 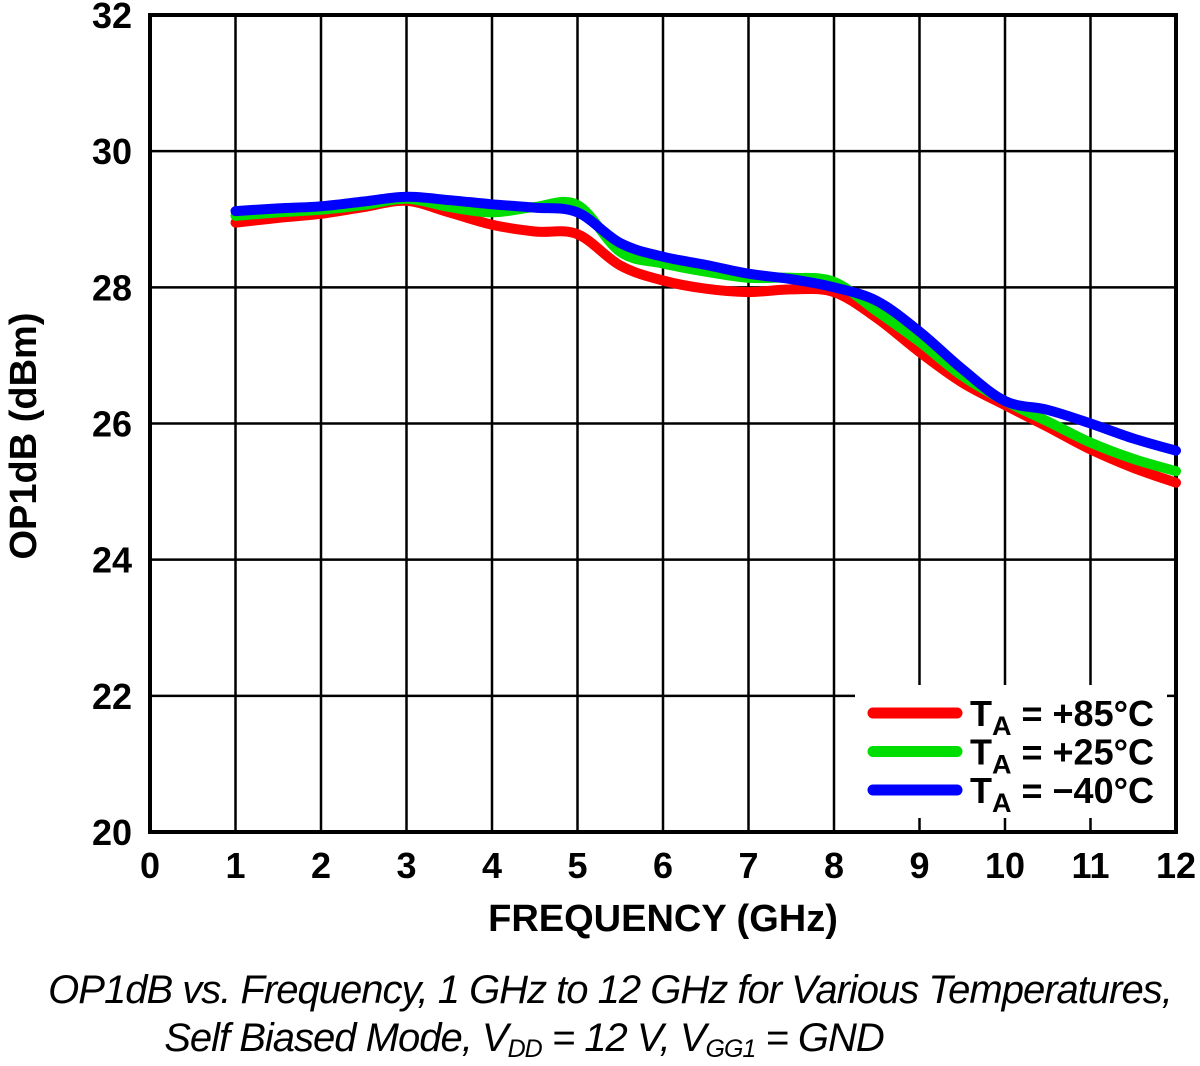 I want to click on x-tick-label-10: 10, so click(x=1005, y=865).